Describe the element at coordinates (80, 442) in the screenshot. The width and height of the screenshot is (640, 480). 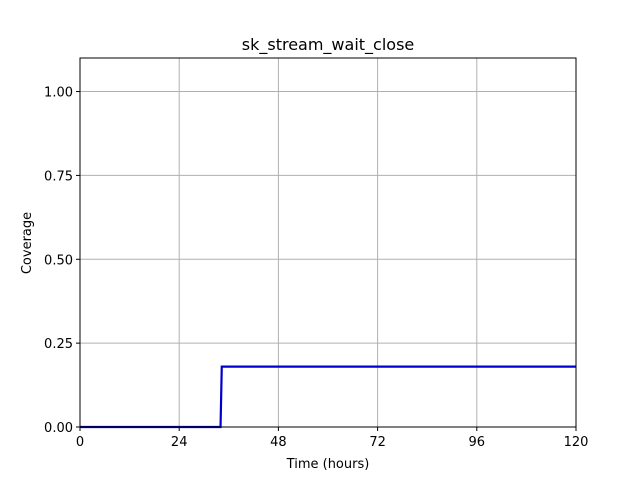
I see `x-tick-label: 0` at that location.